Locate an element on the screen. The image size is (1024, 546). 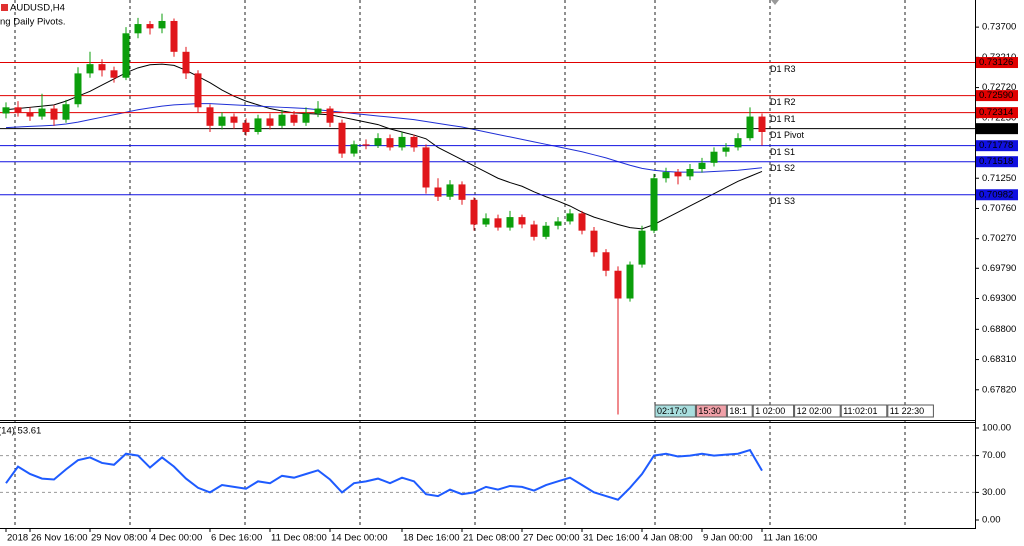
session-label: 1 02:00 is located at coordinates (770, 411).